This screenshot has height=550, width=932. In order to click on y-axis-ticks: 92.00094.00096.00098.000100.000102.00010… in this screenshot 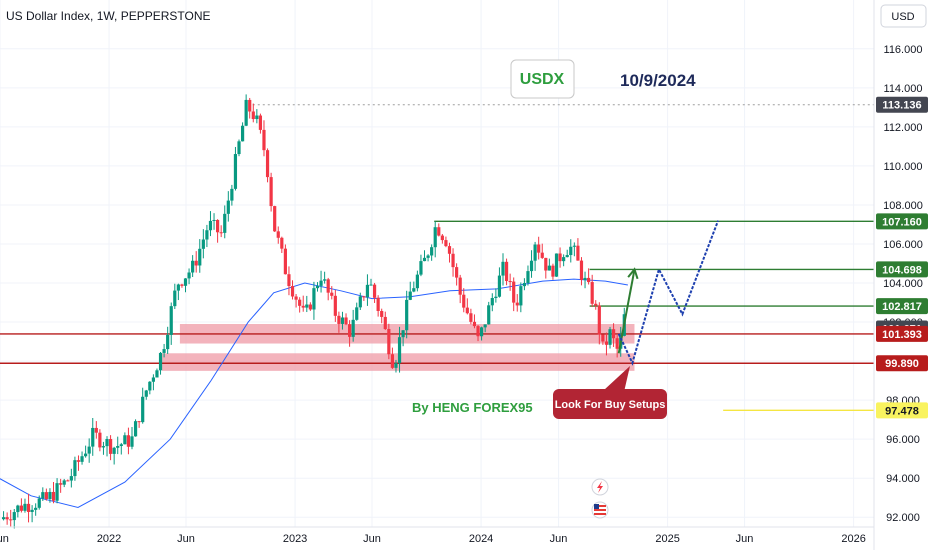, I will do `click(903, 284)`.